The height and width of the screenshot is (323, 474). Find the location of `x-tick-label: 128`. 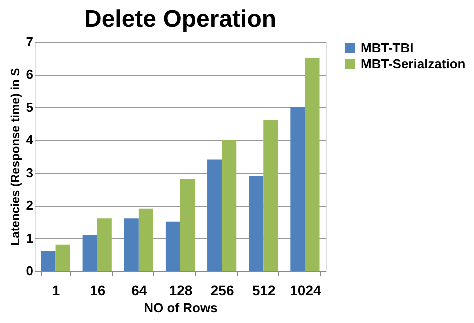

x-tick-label: 128 is located at coordinates (181, 290).